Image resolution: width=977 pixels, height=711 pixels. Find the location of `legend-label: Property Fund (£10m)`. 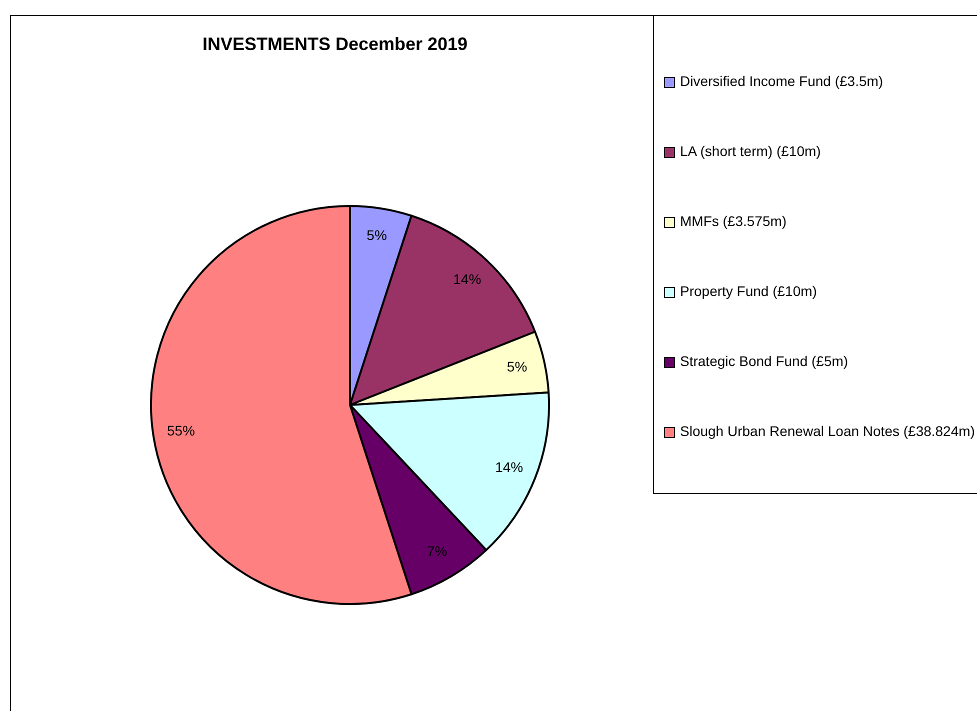

legend-label: Property Fund (£10m) is located at coordinates (748, 291).